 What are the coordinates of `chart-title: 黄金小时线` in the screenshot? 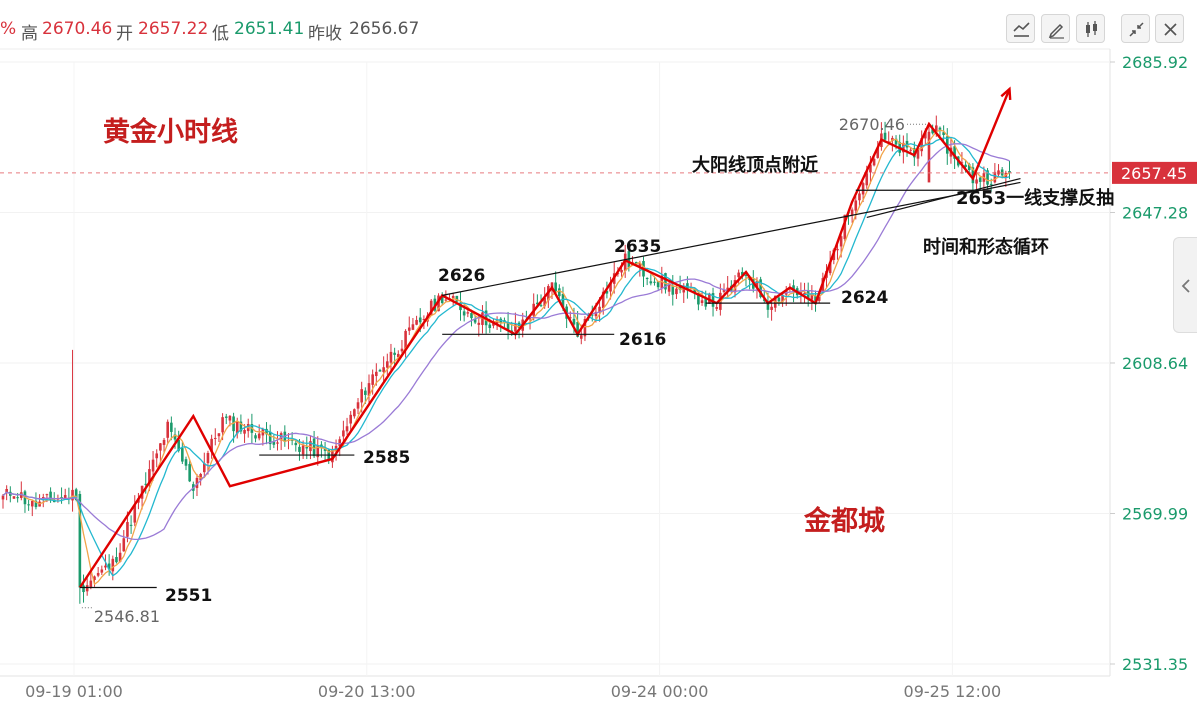 It's located at (170, 132).